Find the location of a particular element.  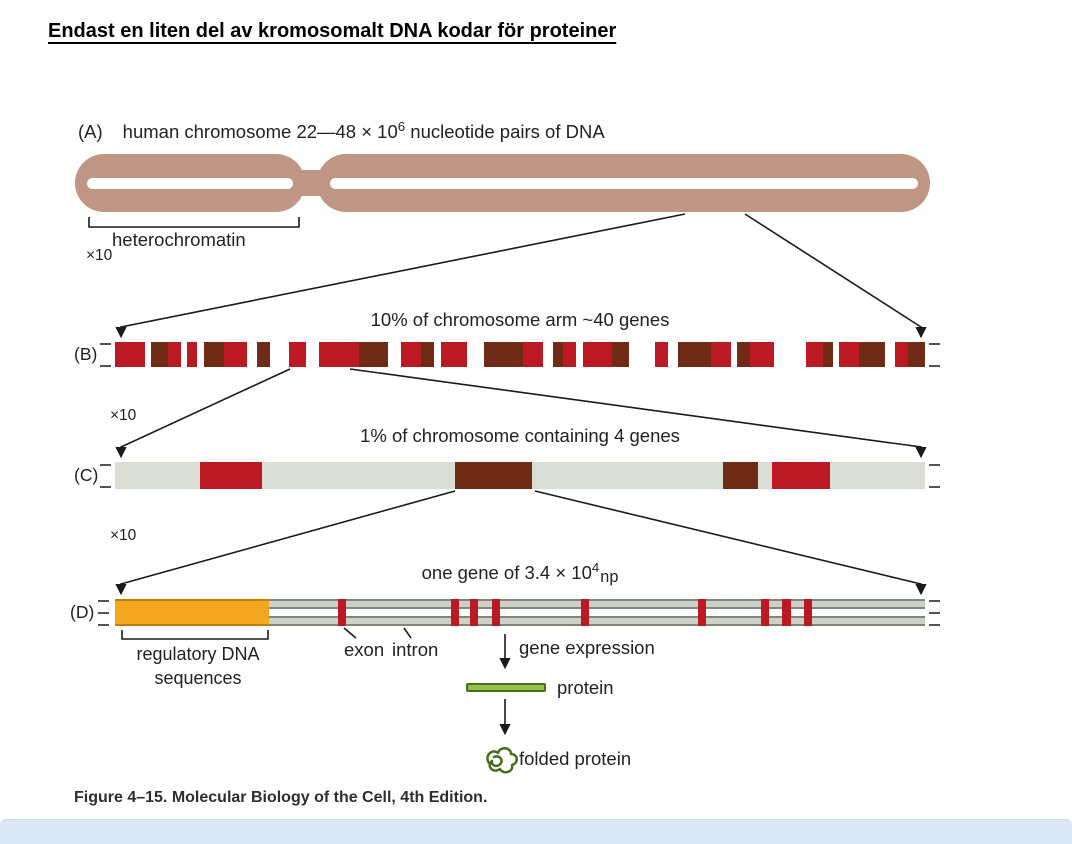

zoom-label-c-d: ×10 is located at coordinates (123, 535).